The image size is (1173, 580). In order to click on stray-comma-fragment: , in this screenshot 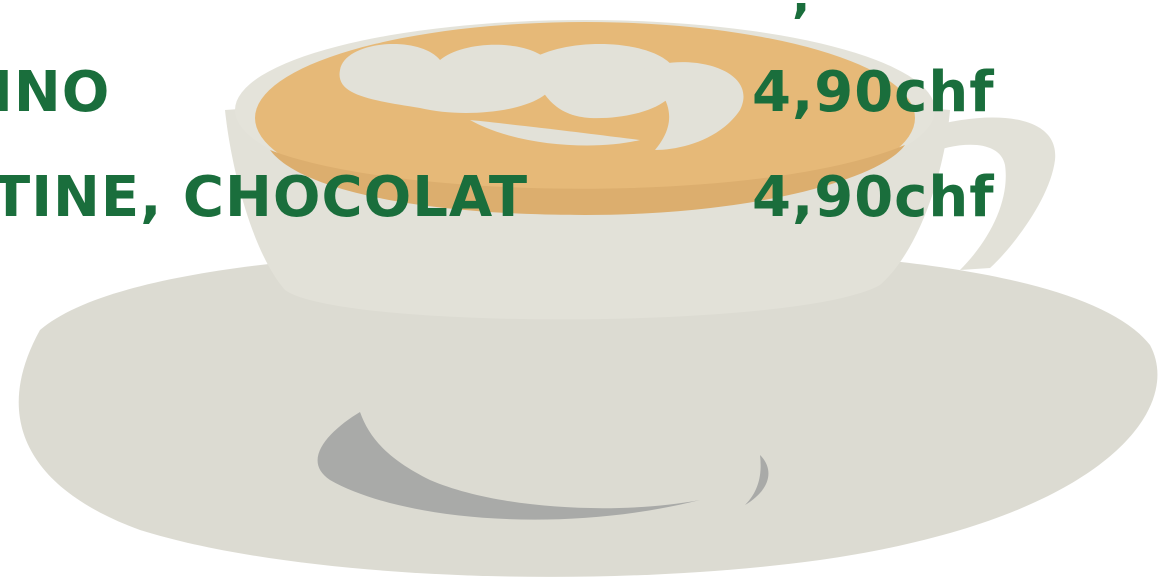, I will do `click(801, 10)`.